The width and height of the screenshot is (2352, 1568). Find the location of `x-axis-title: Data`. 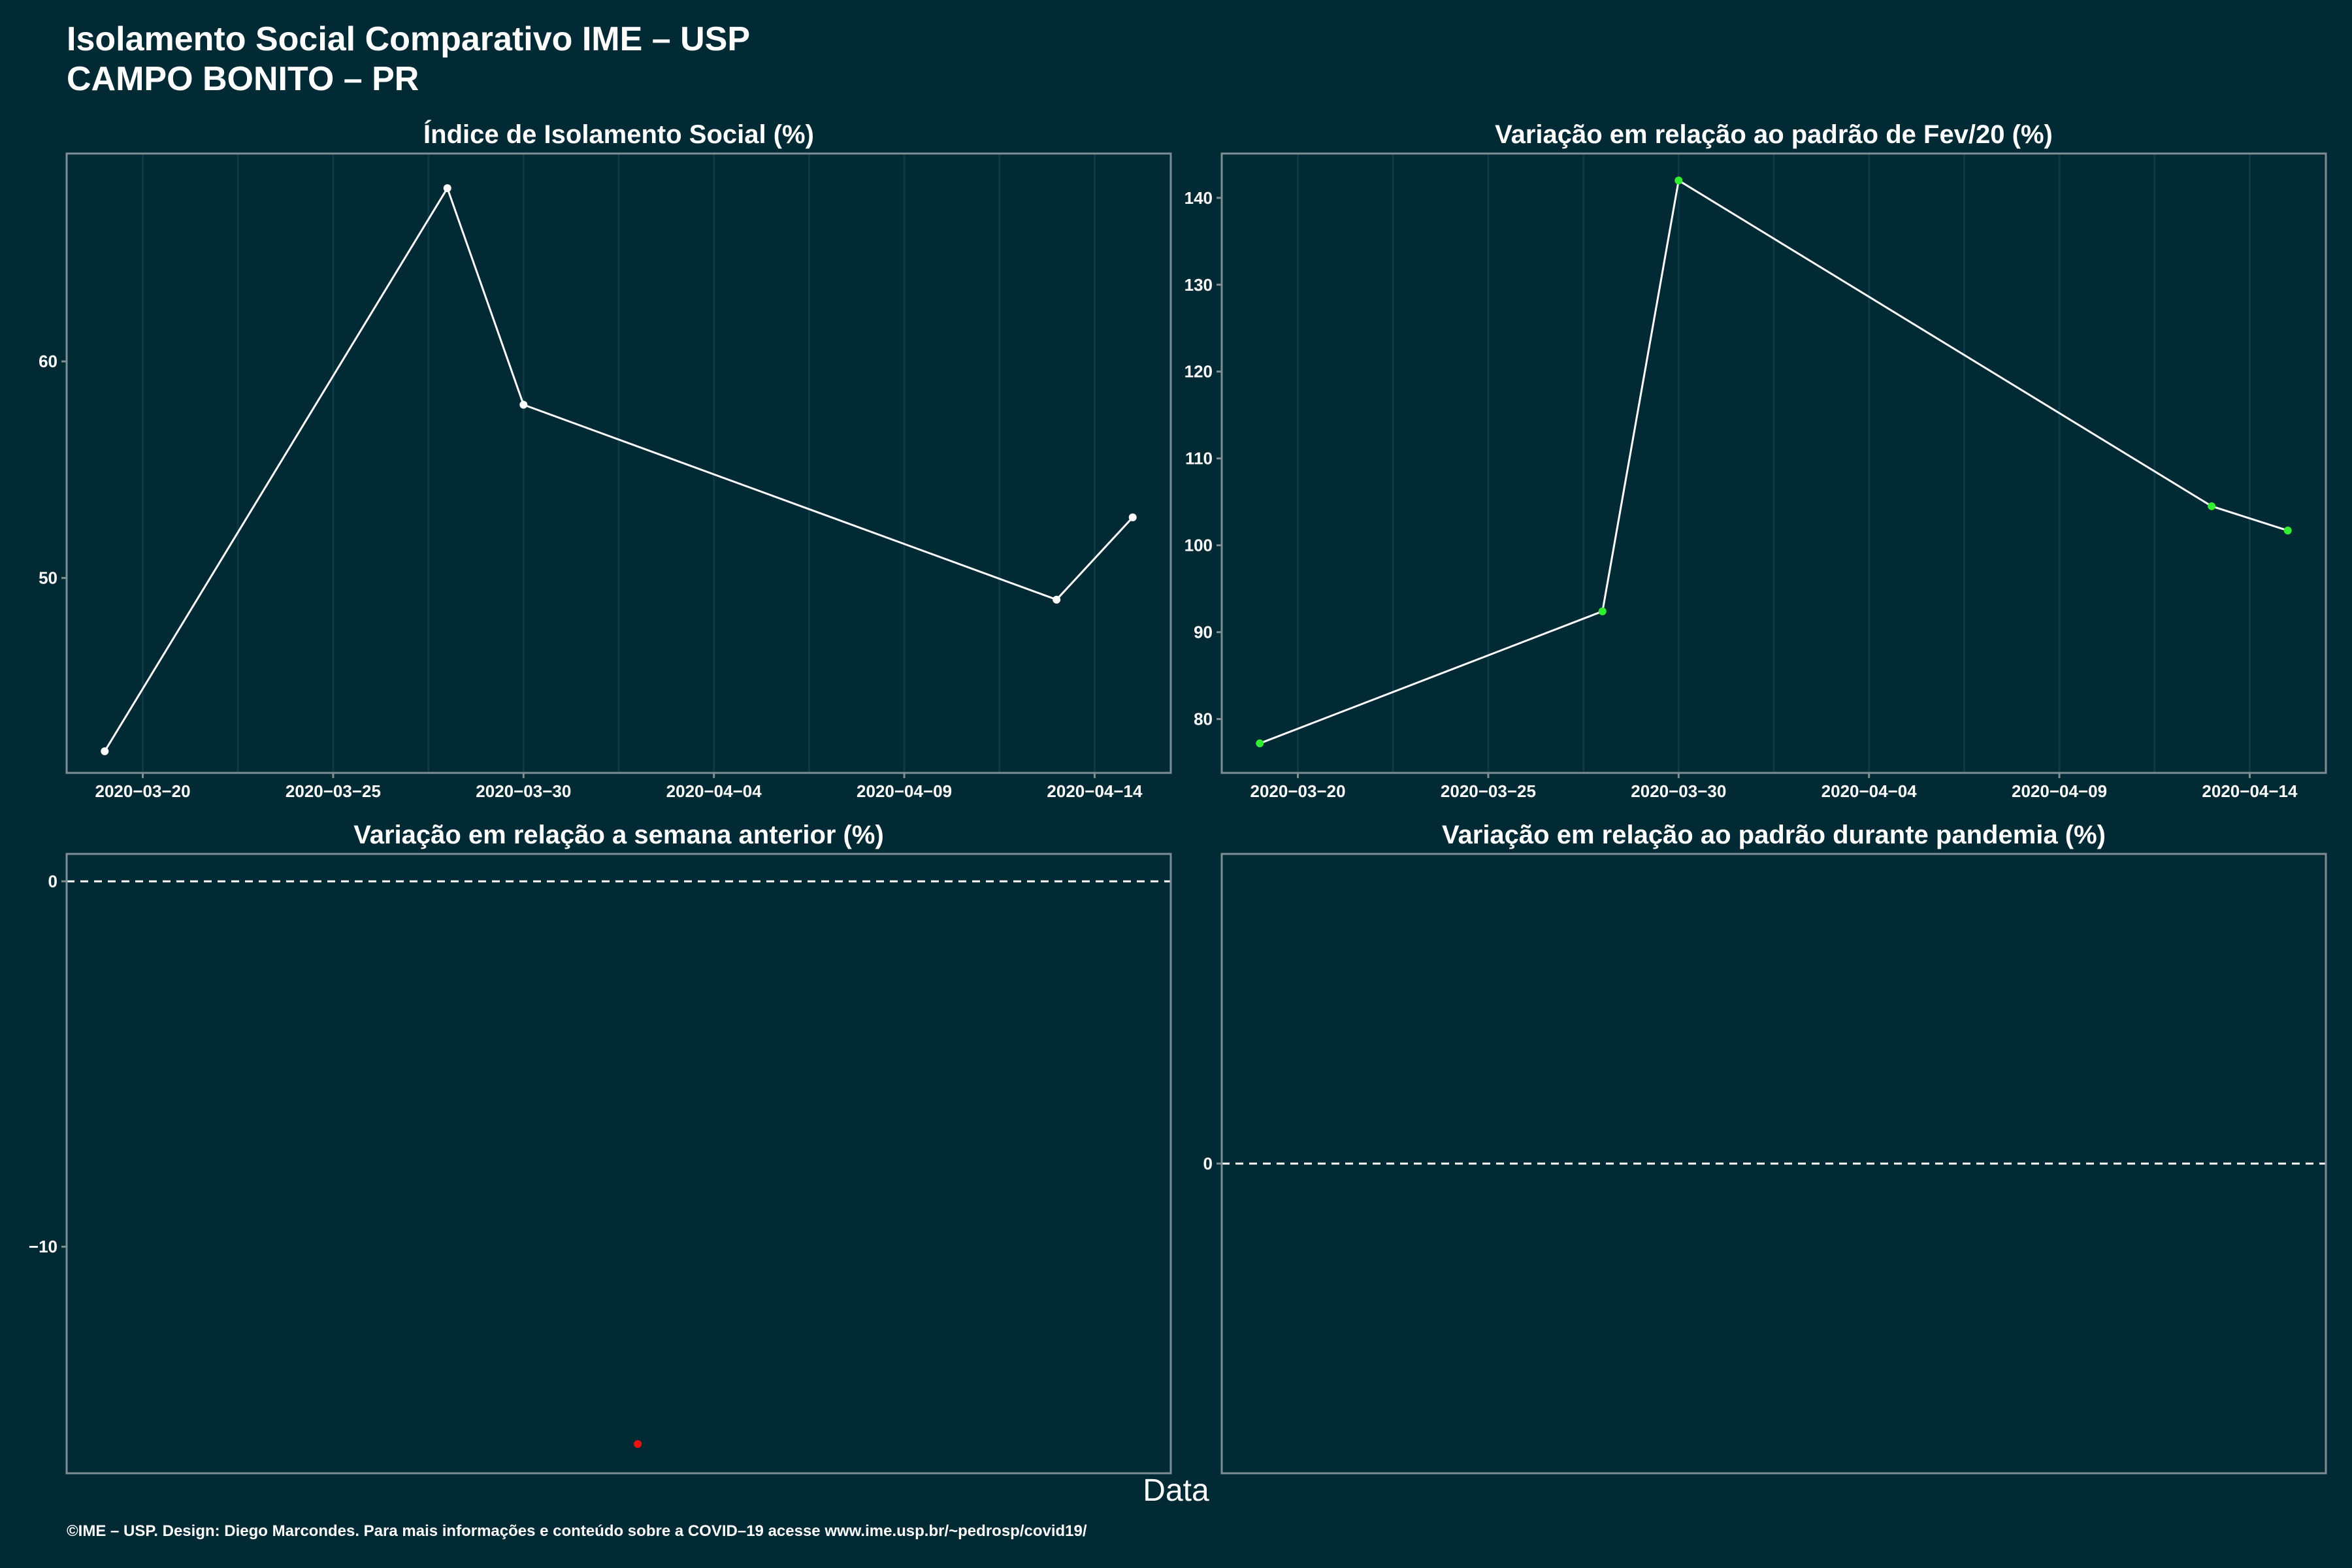

x-axis-title: Data is located at coordinates (1176, 1490).